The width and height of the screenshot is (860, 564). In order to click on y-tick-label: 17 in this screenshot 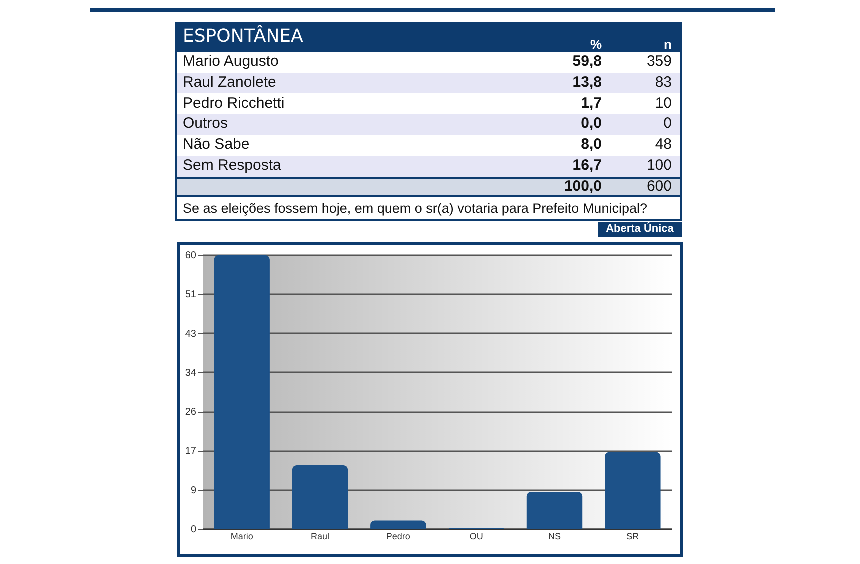, I will do `click(191, 452)`.